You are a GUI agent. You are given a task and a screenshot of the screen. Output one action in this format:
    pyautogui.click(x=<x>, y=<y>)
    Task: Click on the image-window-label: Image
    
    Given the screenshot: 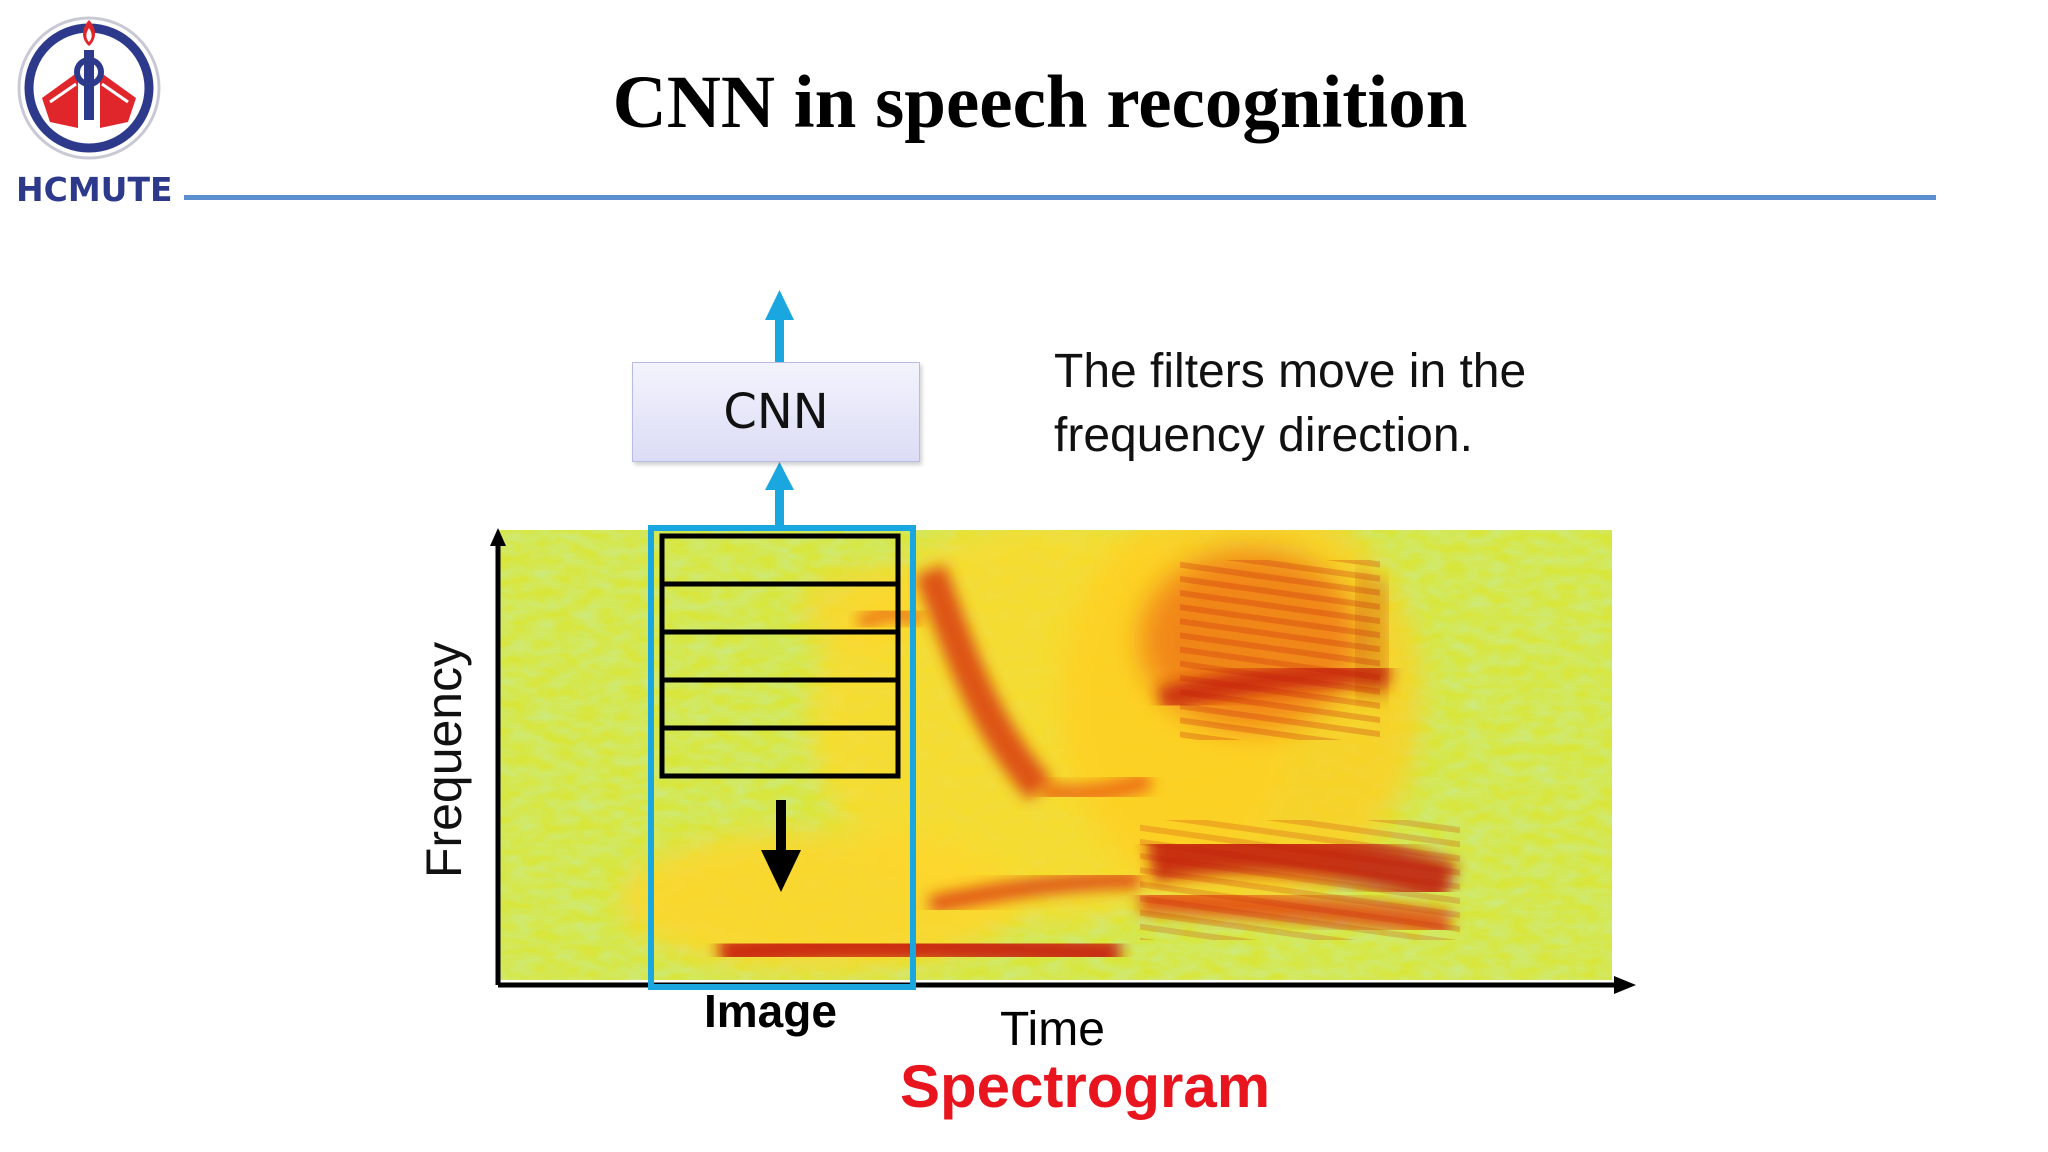 What is the action you would take?
    pyautogui.click(x=770, y=1011)
    